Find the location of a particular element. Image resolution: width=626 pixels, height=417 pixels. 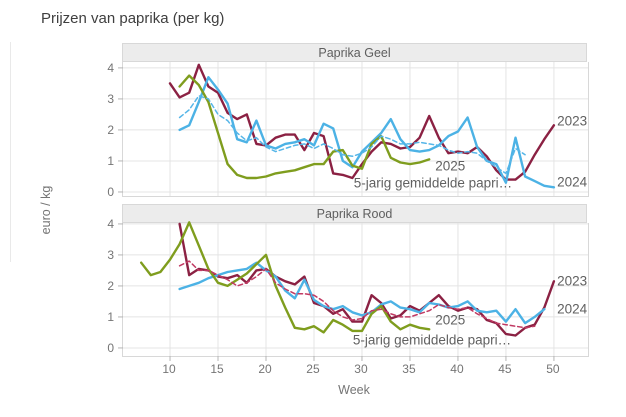

x-tick-label: 20 is located at coordinates (265, 369).